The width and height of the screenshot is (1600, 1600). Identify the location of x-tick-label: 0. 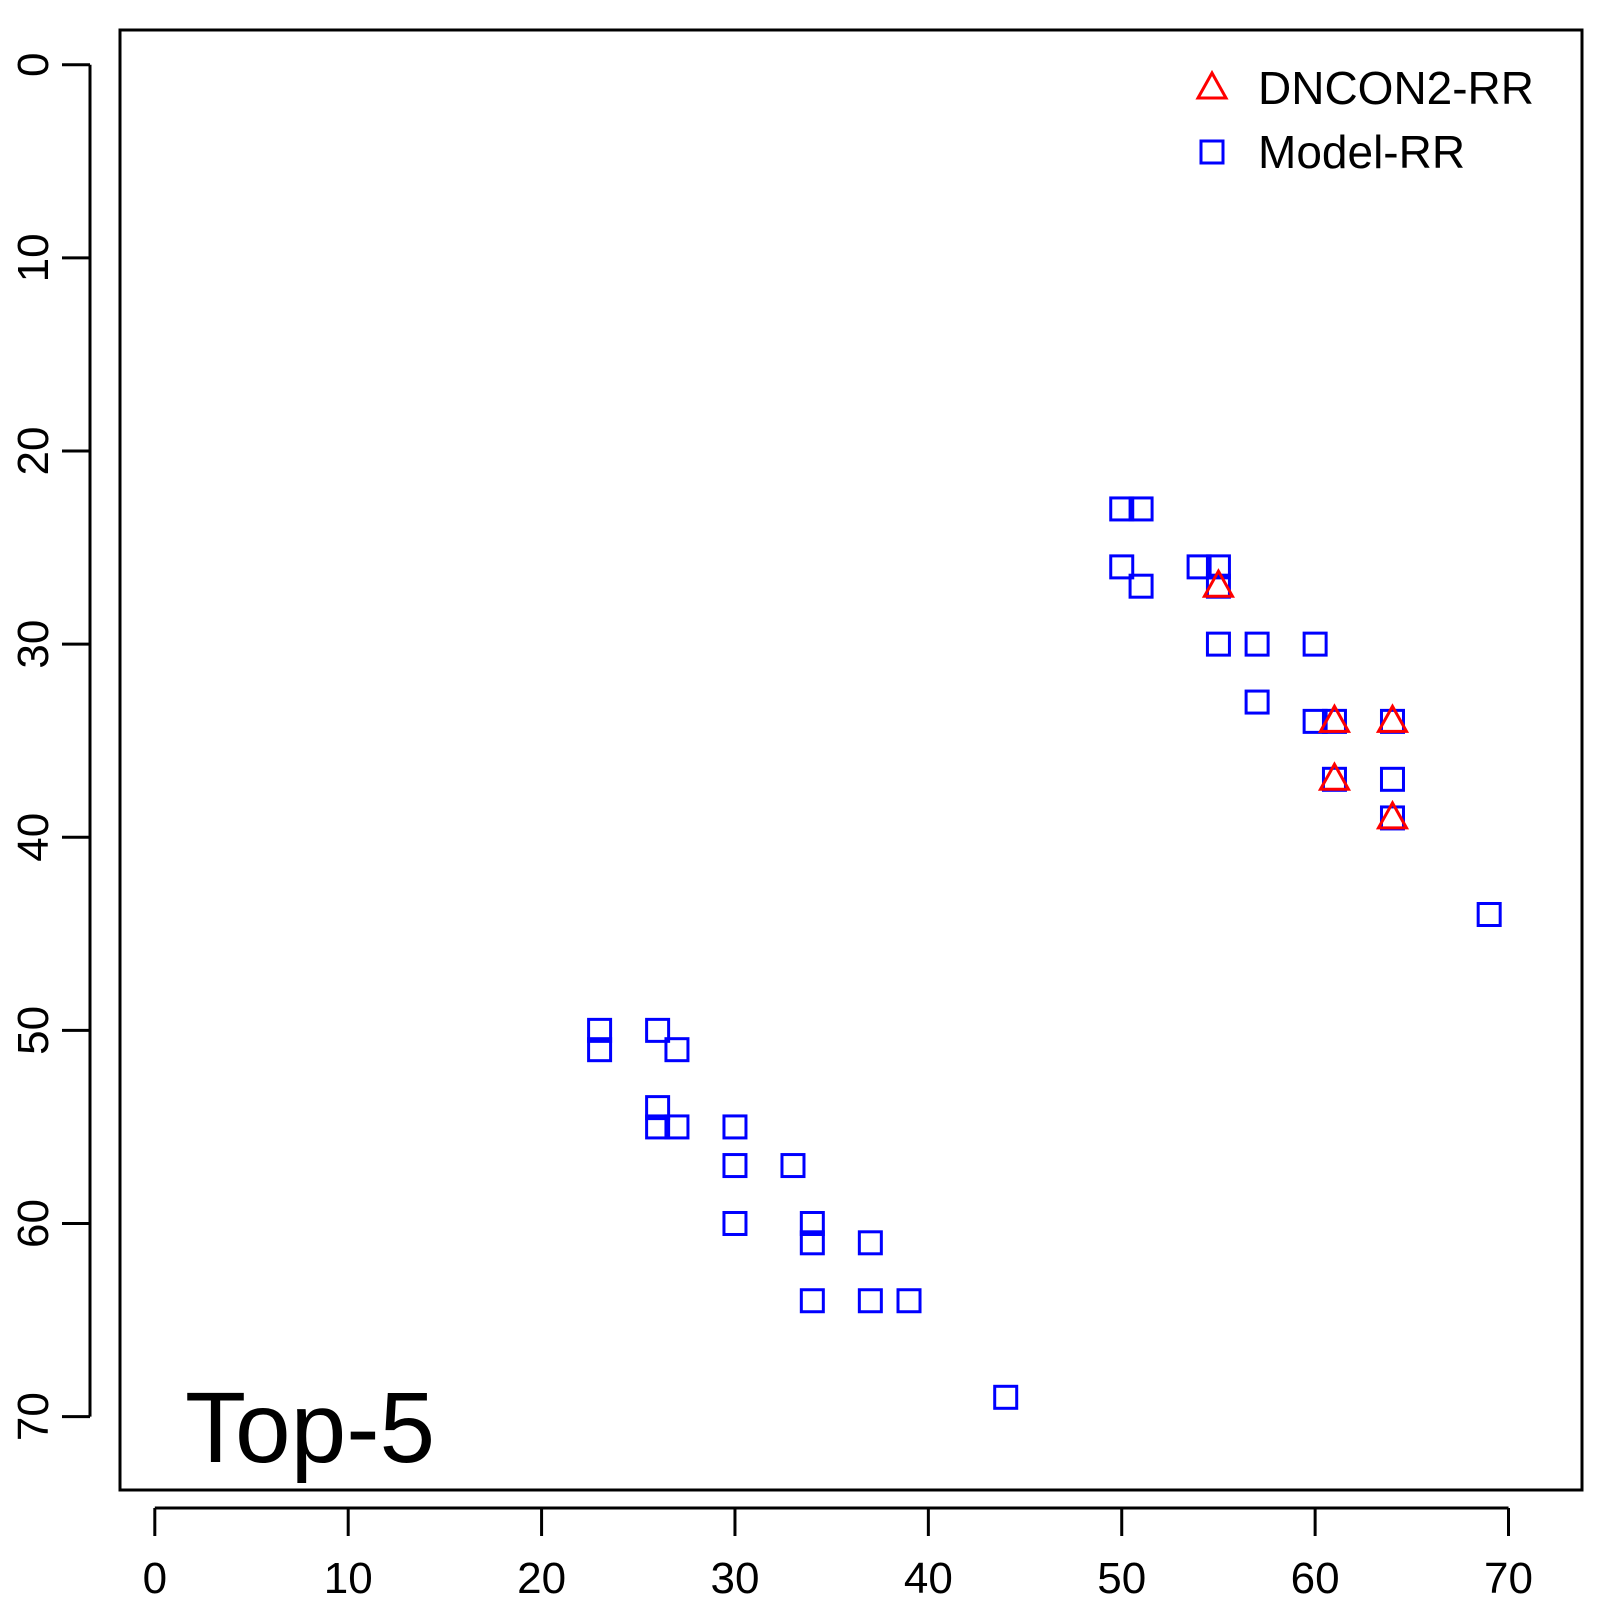
(155, 1577).